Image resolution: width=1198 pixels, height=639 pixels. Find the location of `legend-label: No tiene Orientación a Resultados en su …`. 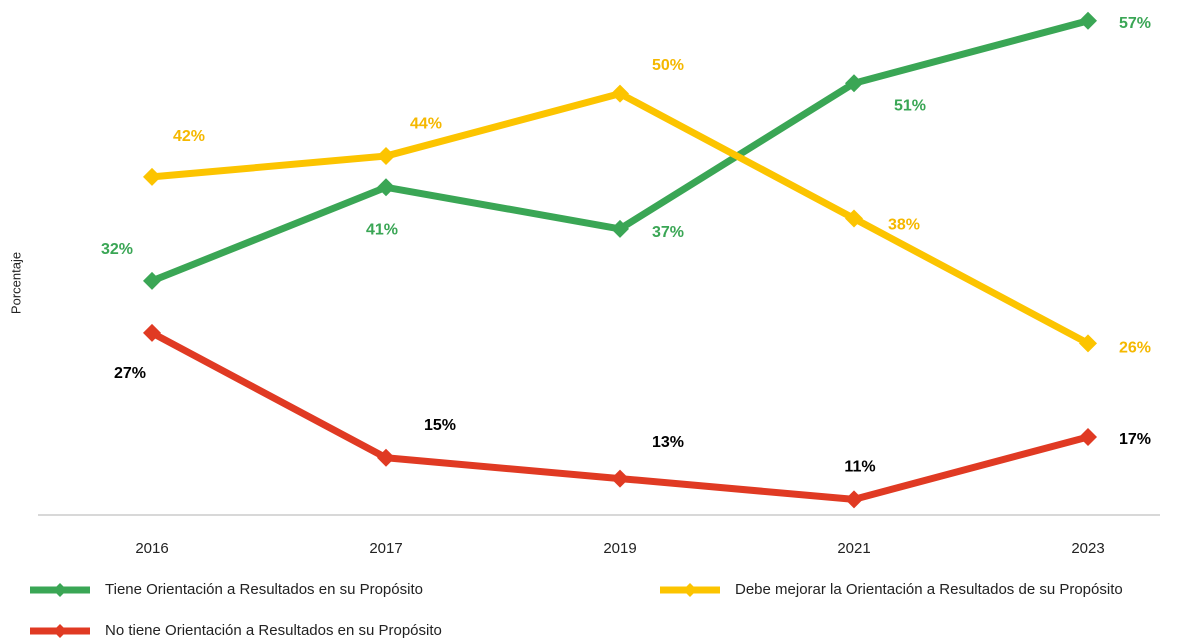

legend-label: No tiene Orientación a Resultados en su … is located at coordinates (273, 630).